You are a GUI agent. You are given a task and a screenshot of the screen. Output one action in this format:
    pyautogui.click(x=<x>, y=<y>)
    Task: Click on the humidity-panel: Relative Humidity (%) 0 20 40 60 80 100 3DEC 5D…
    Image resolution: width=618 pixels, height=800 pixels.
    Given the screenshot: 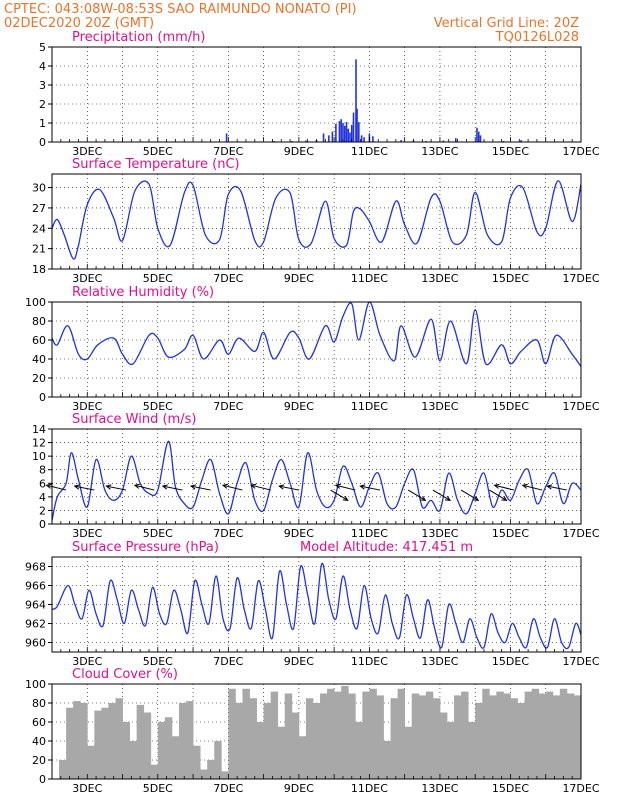 What is the action you would take?
    pyautogui.click(x=312, y=349)
    